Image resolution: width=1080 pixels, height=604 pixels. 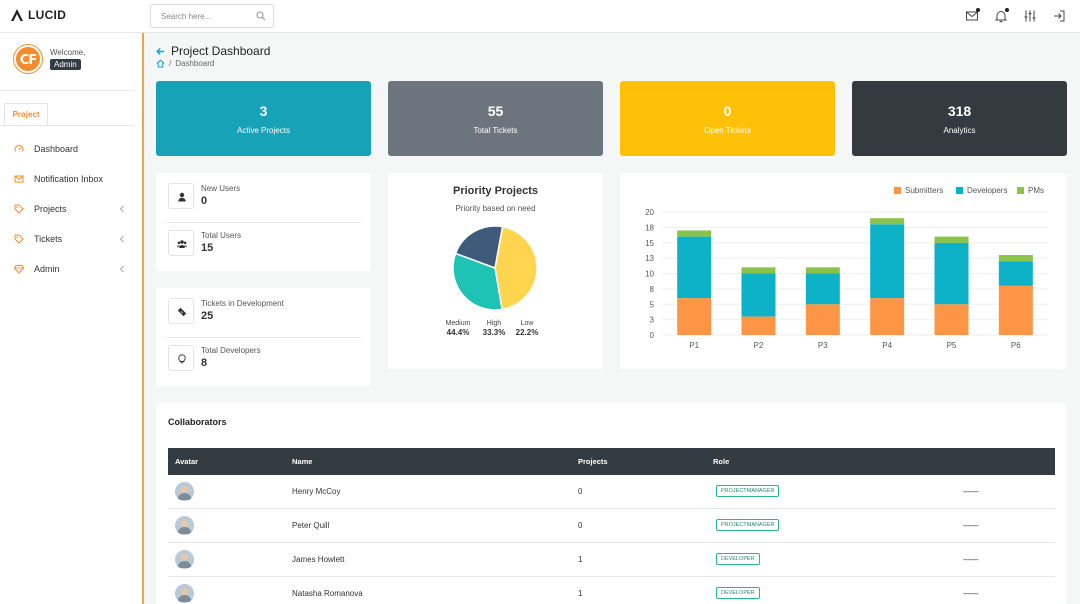 What do you see at coordinates (26, 114) in the screenshot?
I see `tab-project: Project` at bounding box center [26, 114].